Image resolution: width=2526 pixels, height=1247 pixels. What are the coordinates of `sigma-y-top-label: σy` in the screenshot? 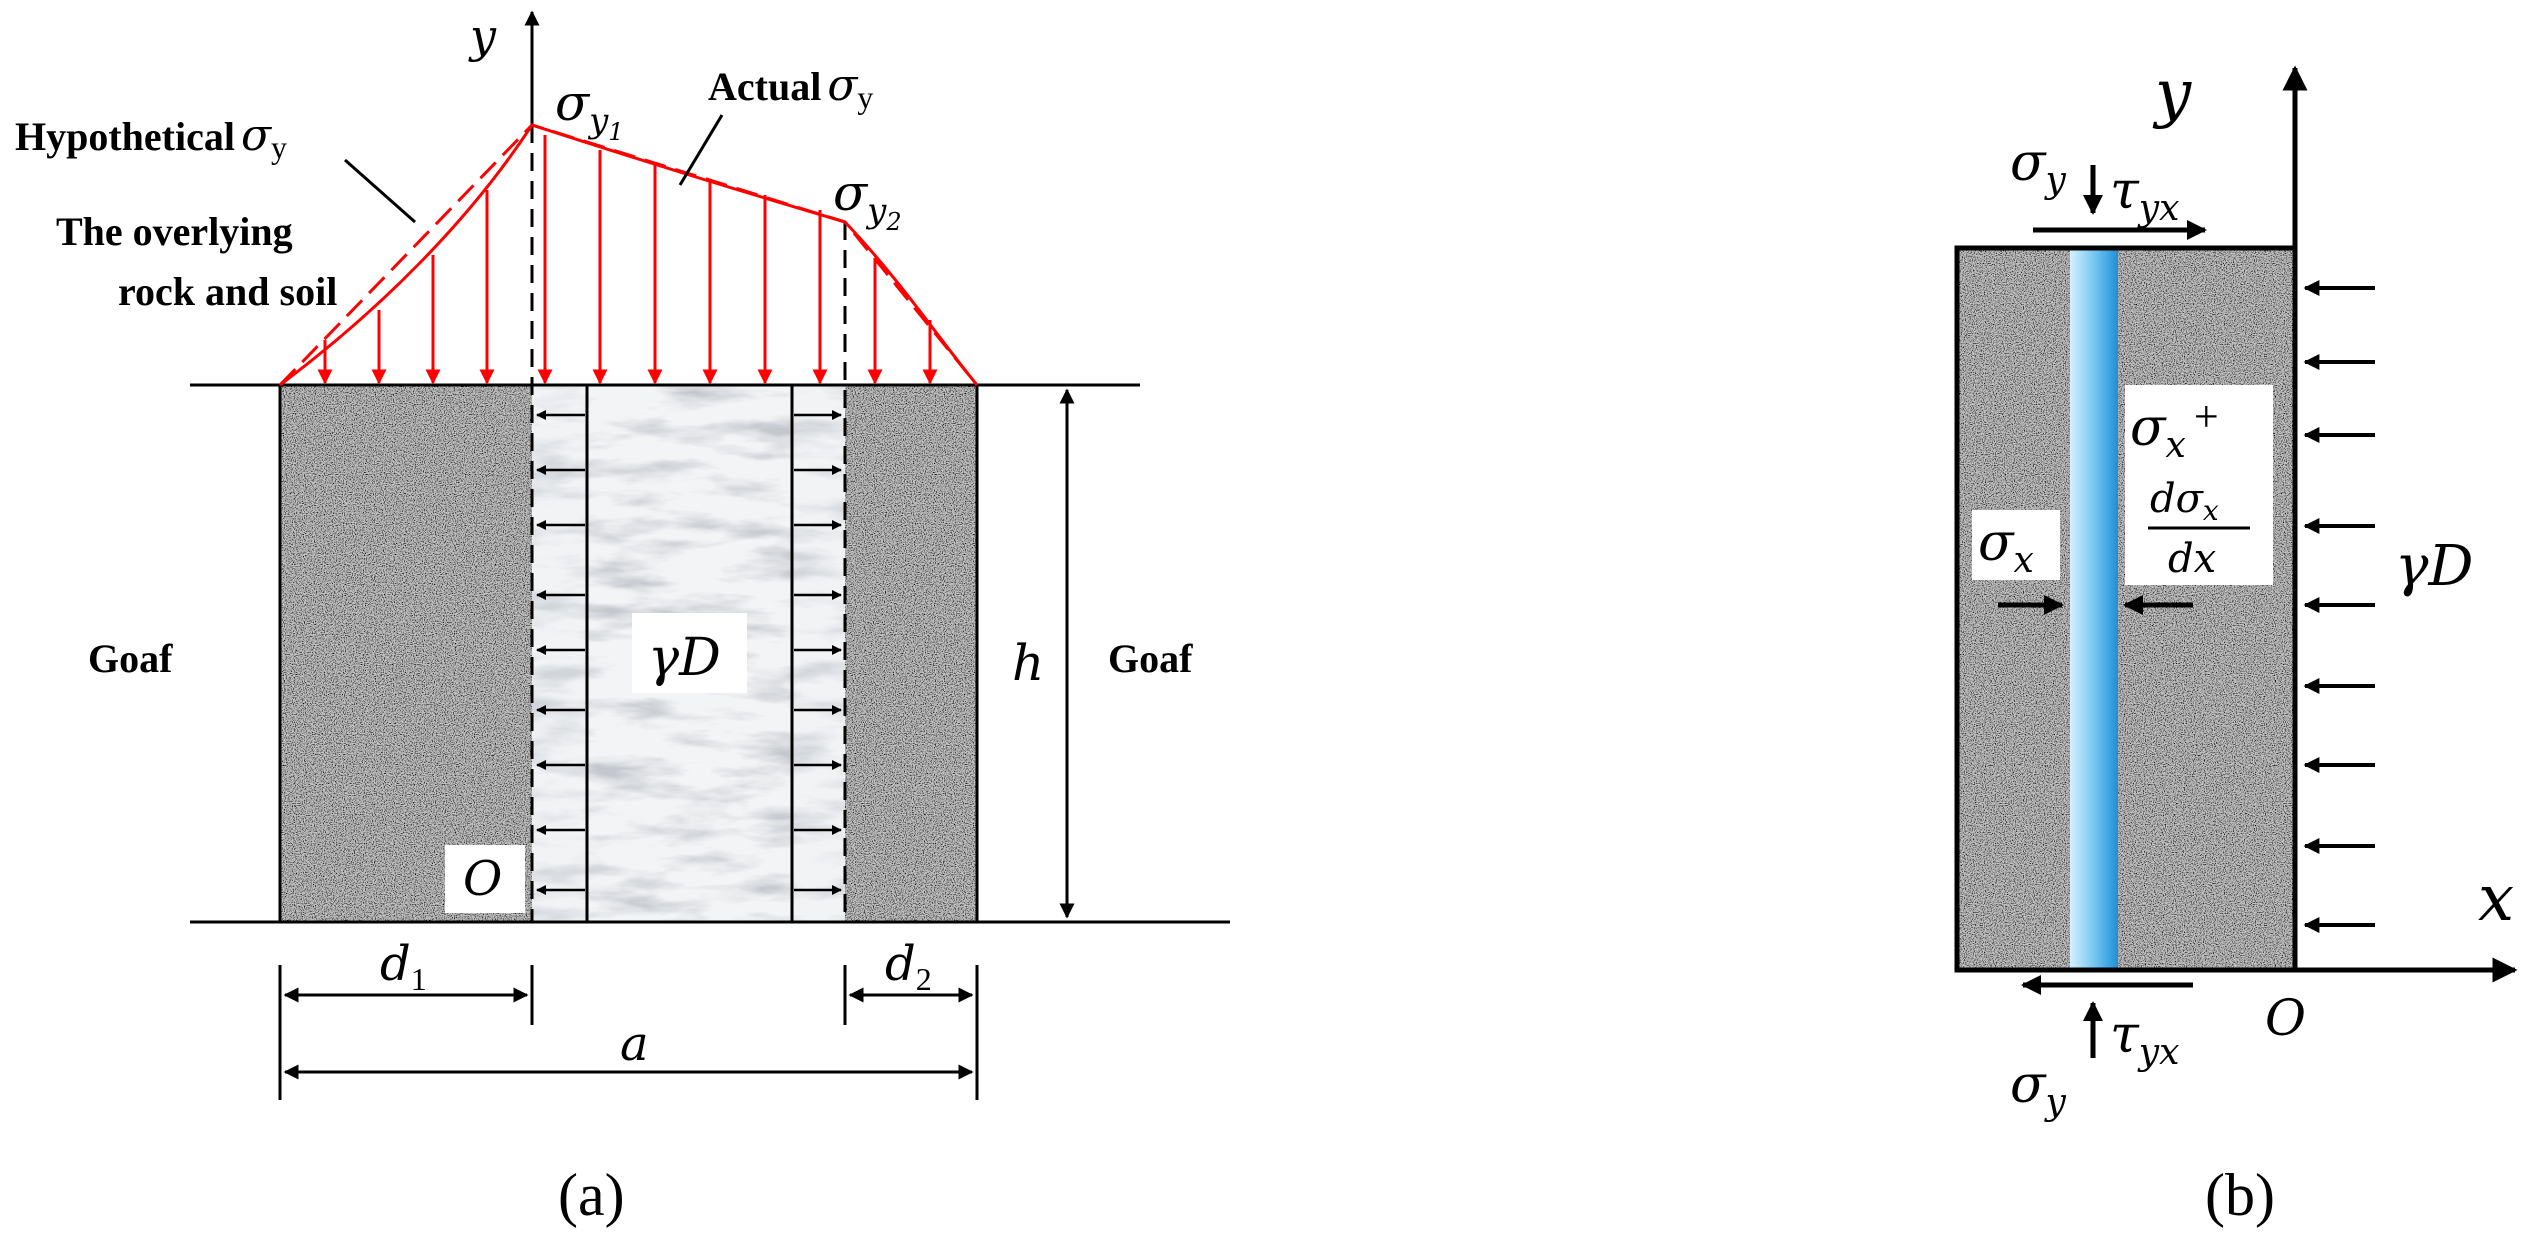 It's located at (2038, 167).